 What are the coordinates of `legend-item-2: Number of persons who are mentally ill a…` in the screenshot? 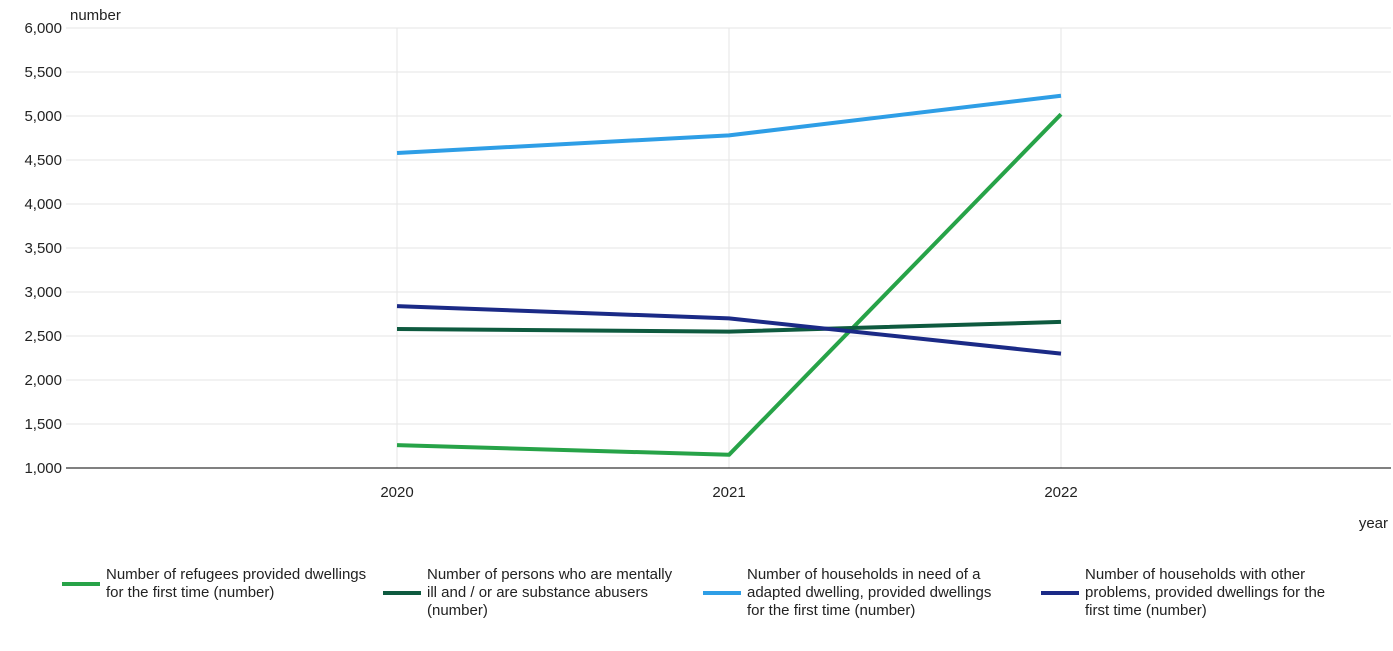 It's located at (533, 593).